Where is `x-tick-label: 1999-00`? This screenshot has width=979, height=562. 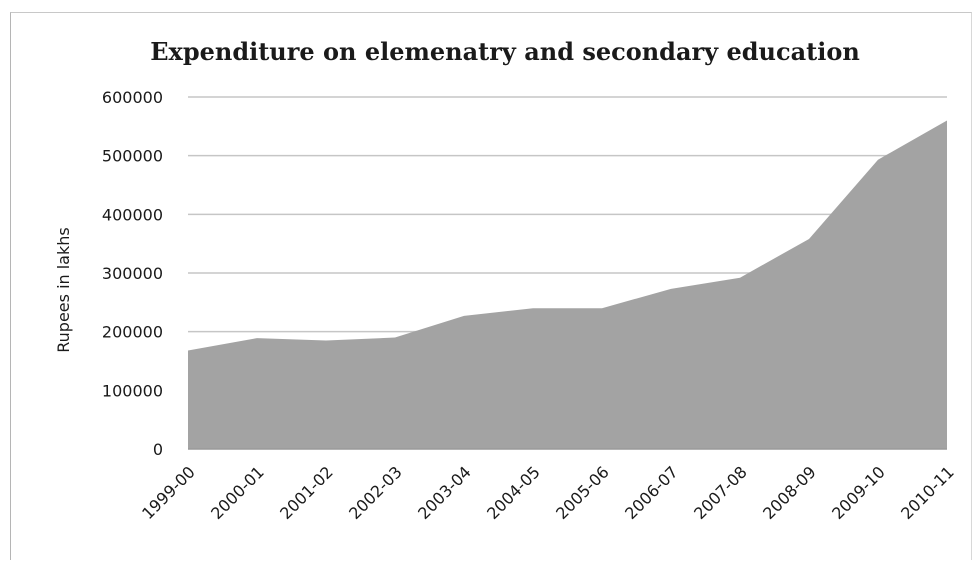
x-tick-label: 1999-00 is located at coordinates (168, 492).